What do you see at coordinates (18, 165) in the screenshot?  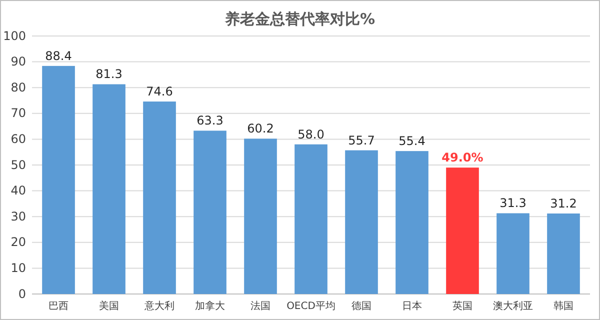 I see `y-tick-label: 50` at bounding box center [18, 165].